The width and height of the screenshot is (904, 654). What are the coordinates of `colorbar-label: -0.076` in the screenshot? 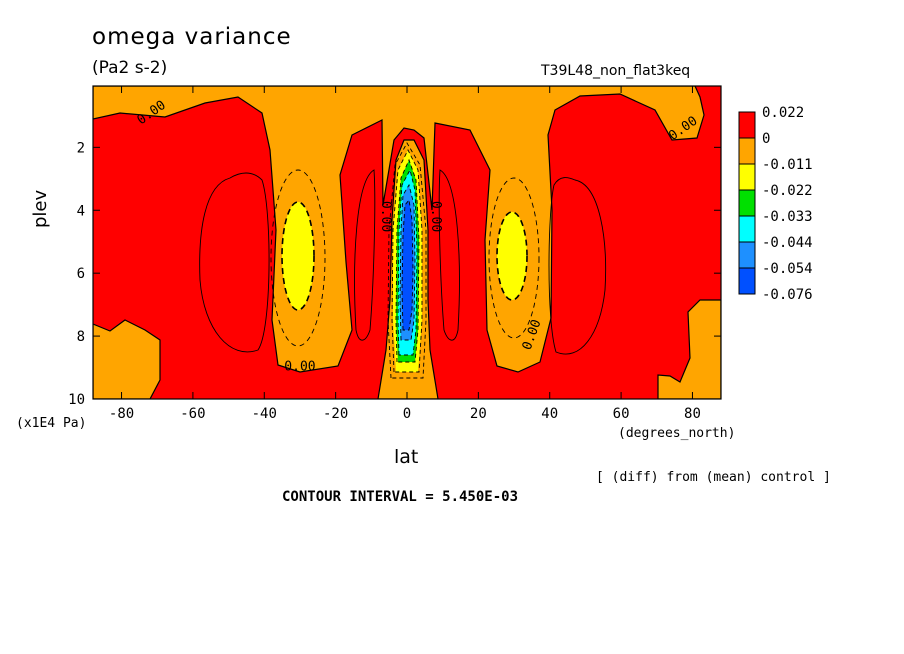 It's located at (787, 295).